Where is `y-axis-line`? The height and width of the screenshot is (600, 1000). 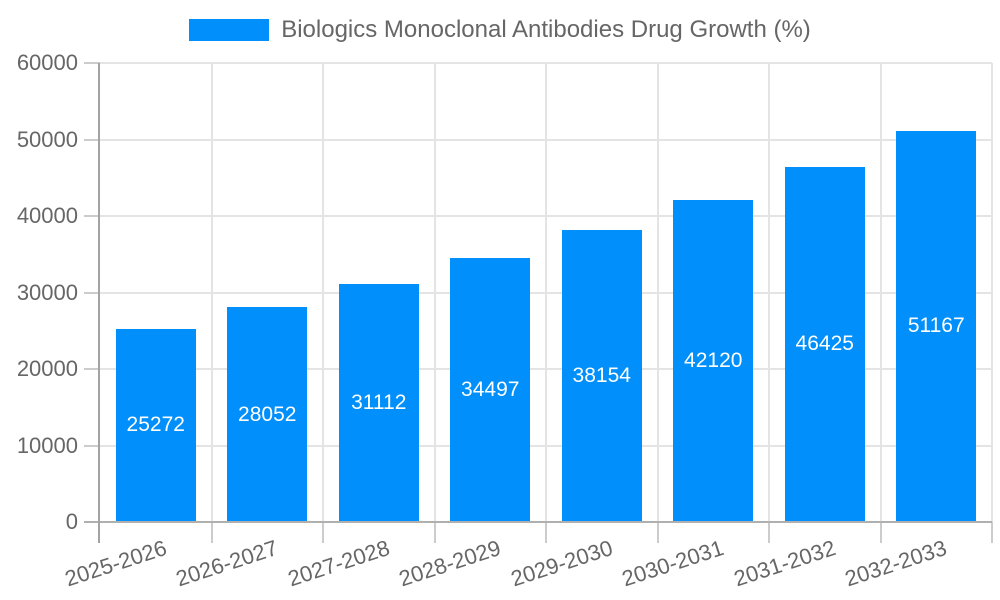 y-axis-line is located at coordinates (99, 303).